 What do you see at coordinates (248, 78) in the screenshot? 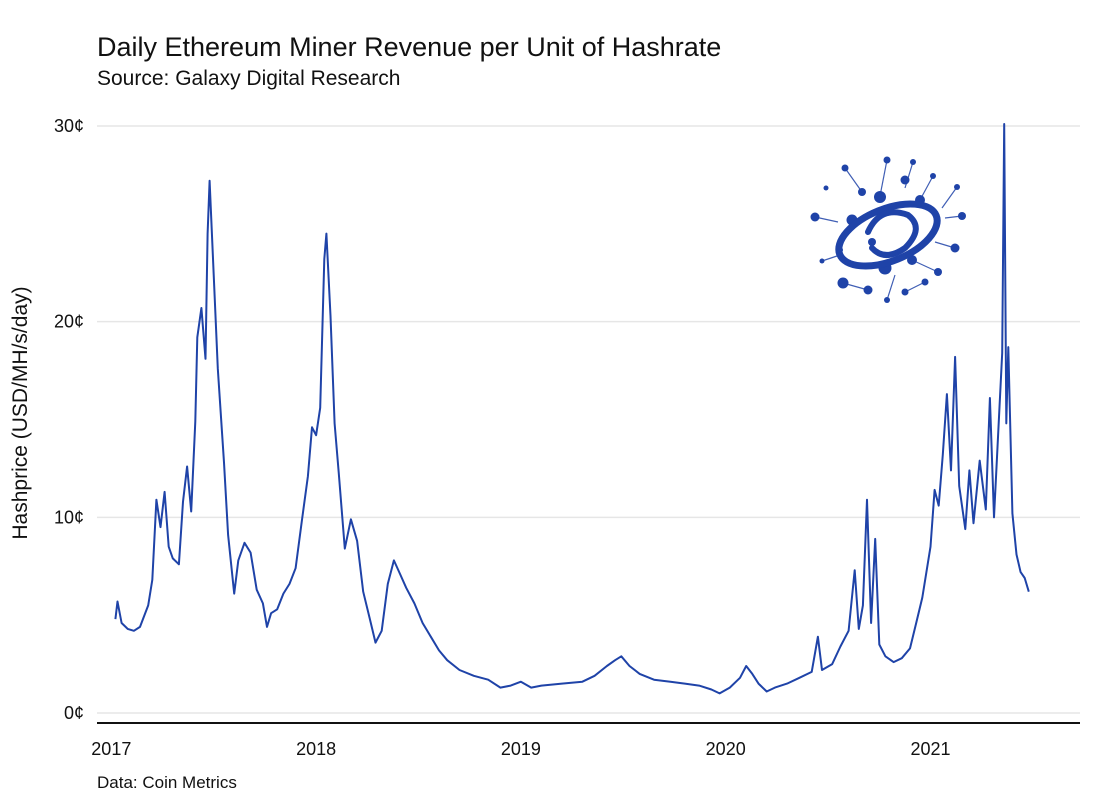
I see `chart-subtitle: Source: Galaxy Digital Research` at bounding box center [248, 78].